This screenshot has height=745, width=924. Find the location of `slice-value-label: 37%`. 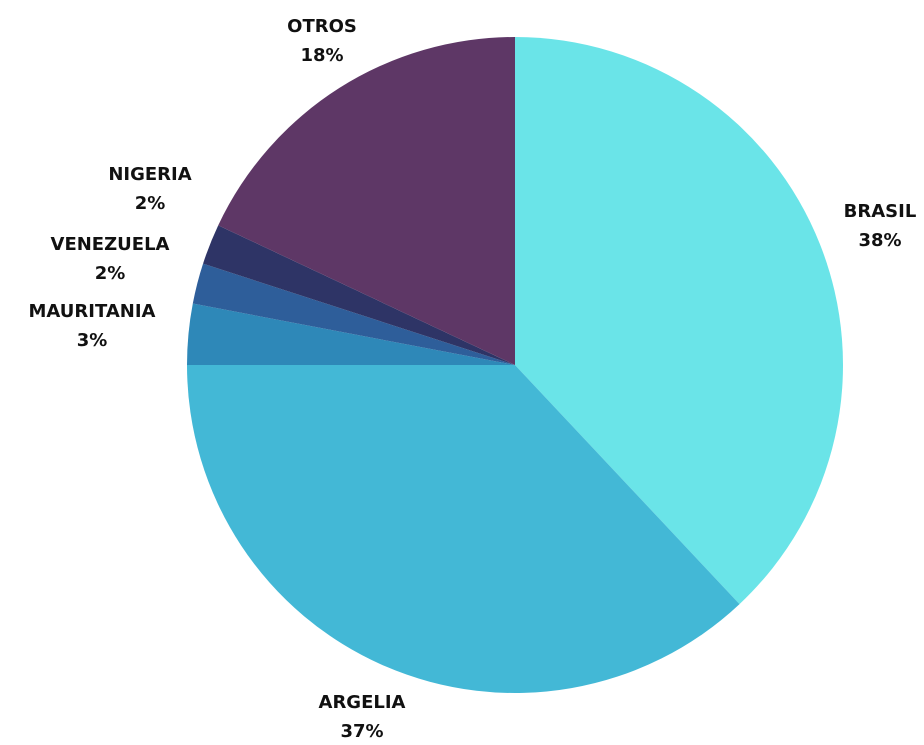

slice-value-label: 37% is located at coordinates (361, 731).